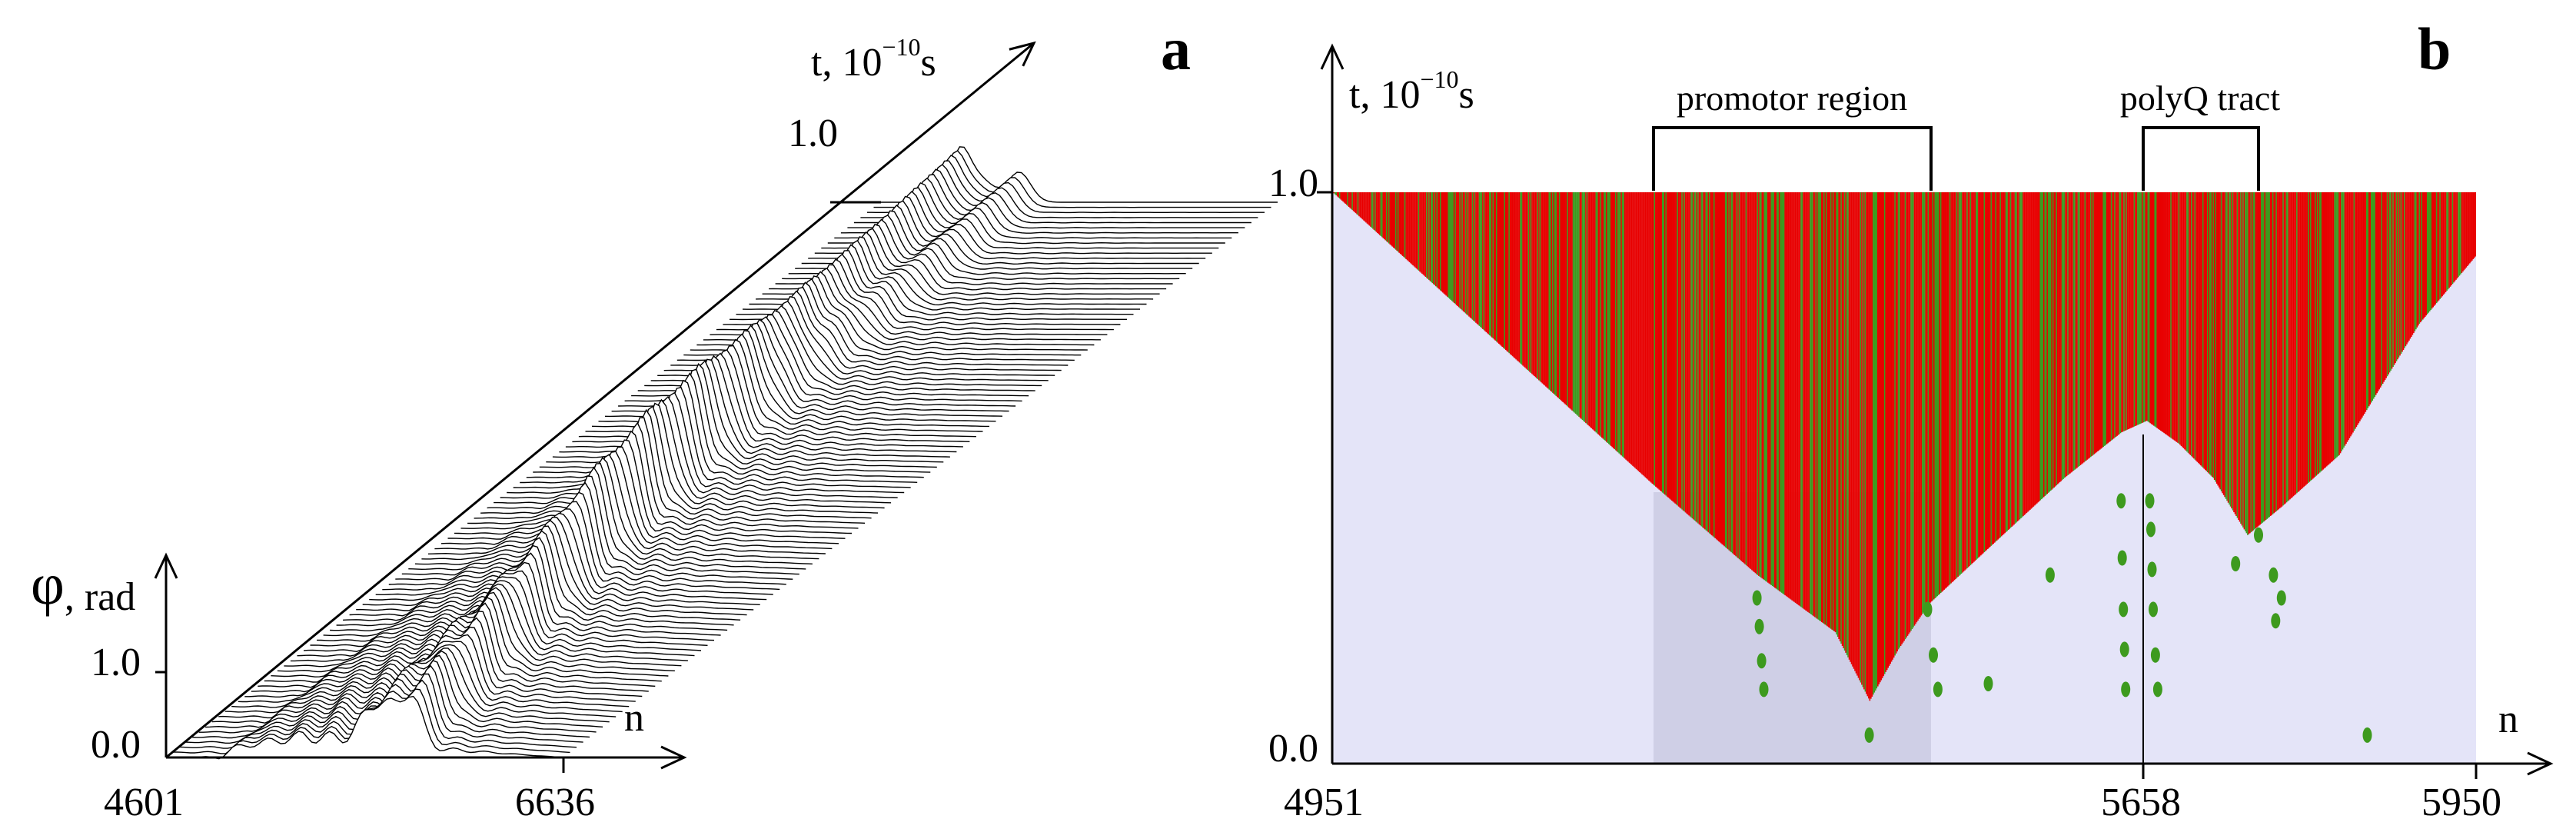 This screenshot has width=2576, height=829. Describe the element at coordinates (116, 663) in the screenshot. I see `a-y-tick-1: 1.0` at that location.